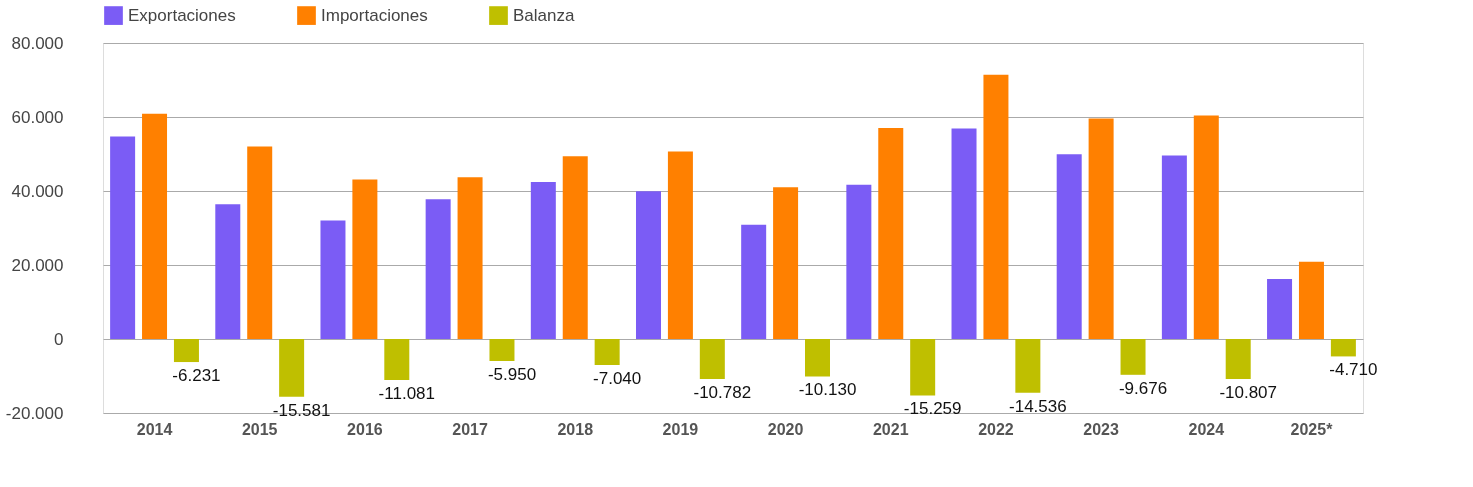 The width and height of the screenshot is (1473, 487). I want to click on x-tick-label: 2015, so click(259, 429).